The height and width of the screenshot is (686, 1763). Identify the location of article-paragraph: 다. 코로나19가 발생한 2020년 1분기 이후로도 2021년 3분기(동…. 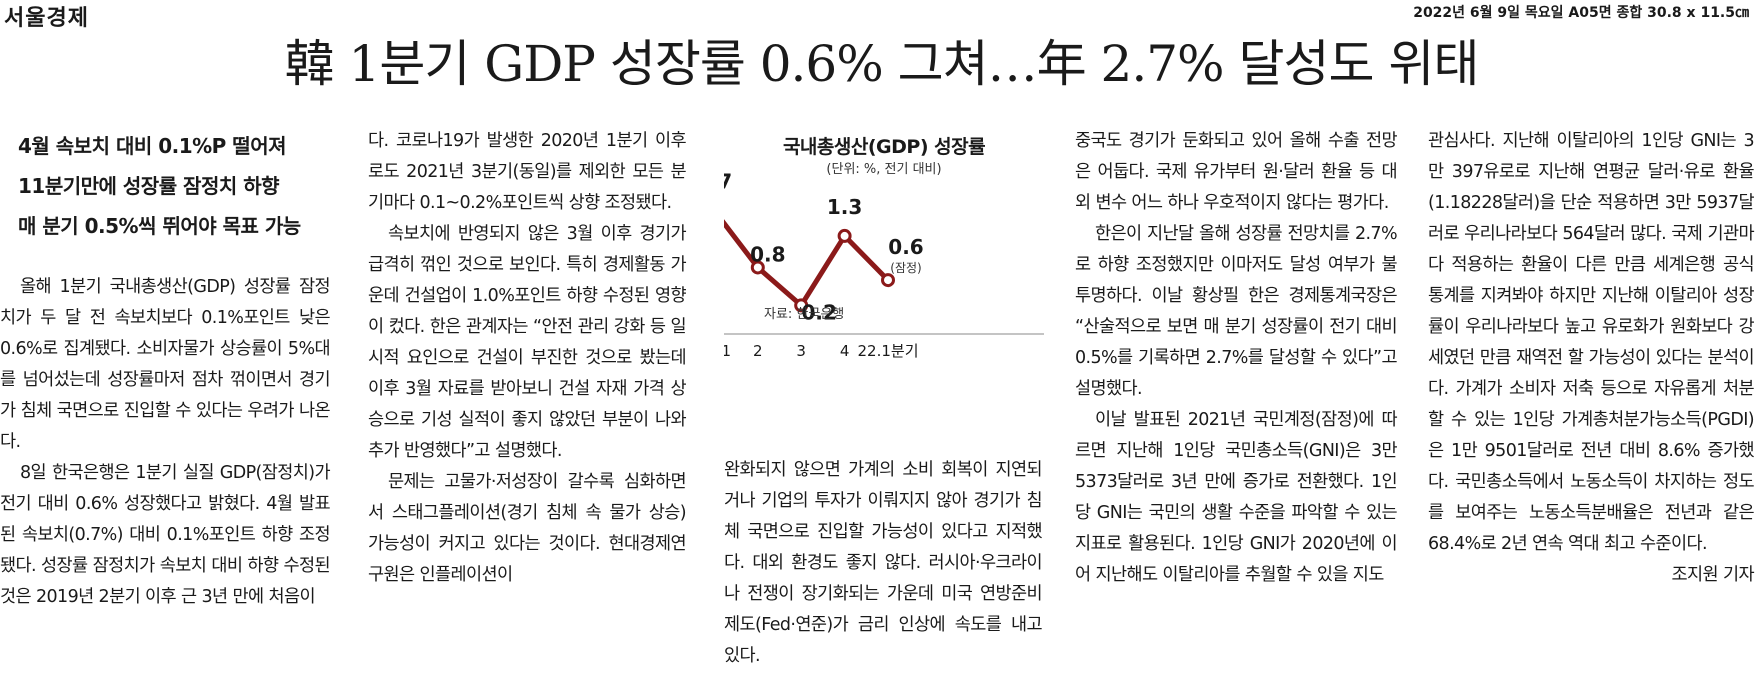
(527, 172).